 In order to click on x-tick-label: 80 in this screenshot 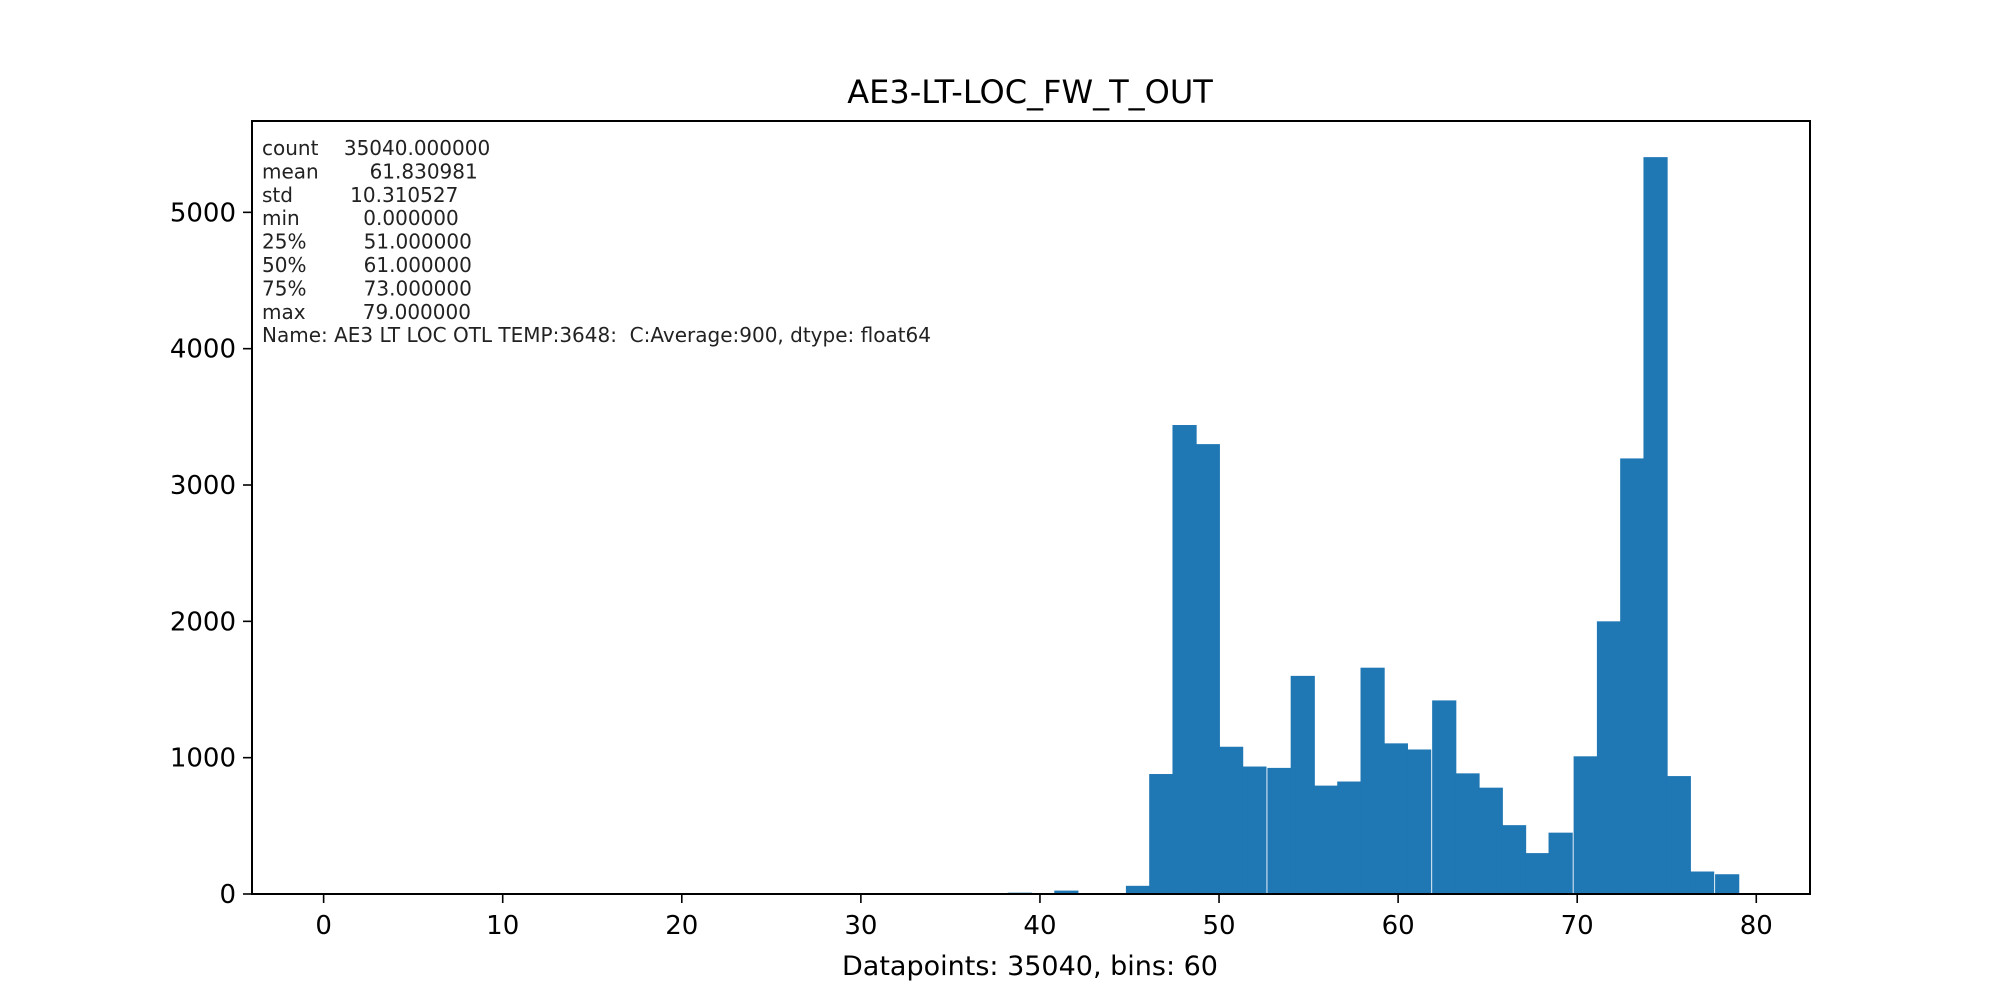, I will do `click(1756, 926)`.